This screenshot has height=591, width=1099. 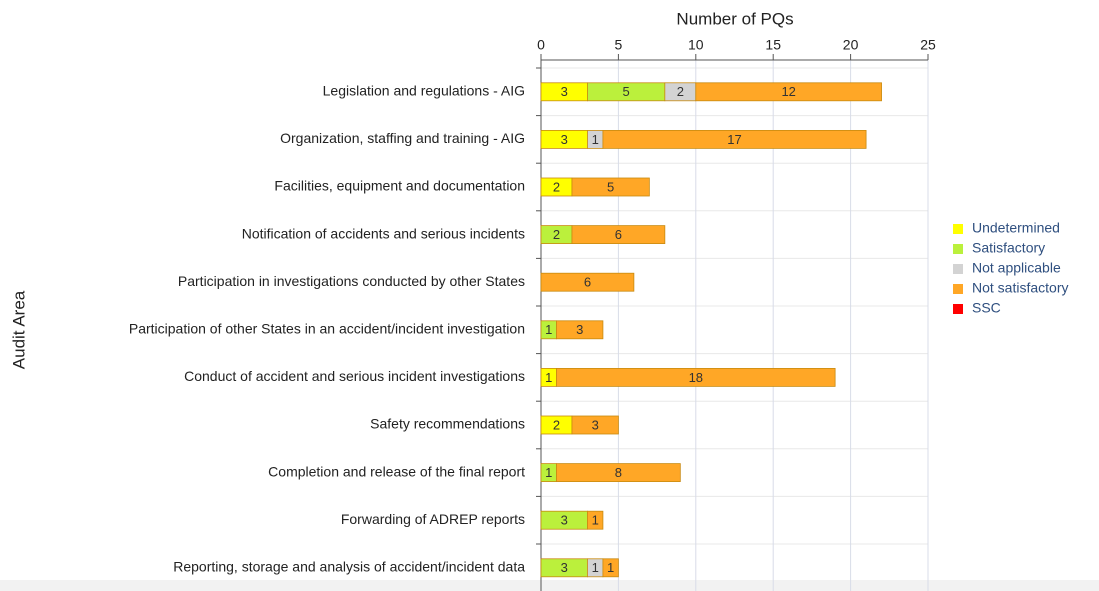 What do you see at coordinates (1016, 228) in the screenshot?
I see `legend-label: Undetermined` at bounding box center [1016, 228].